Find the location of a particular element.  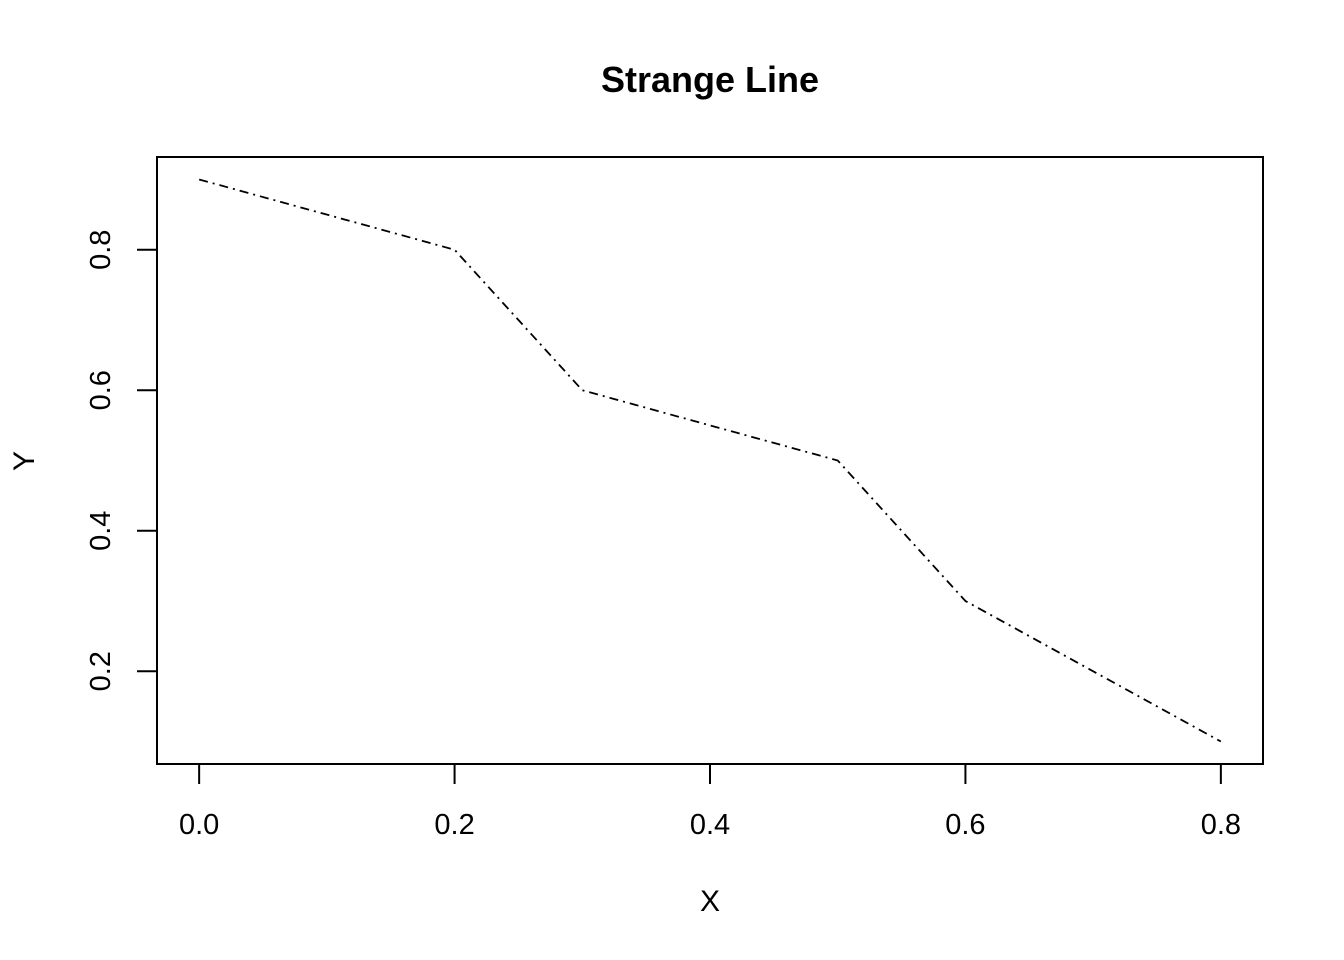

y-axis-label: Y is located at coordinates (24, 461).